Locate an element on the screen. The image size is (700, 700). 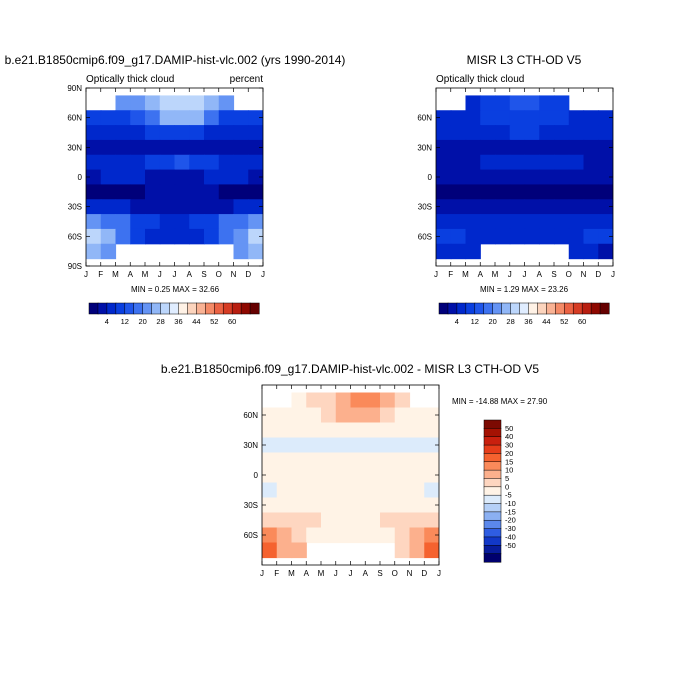
x-tick-label: A is located at coordinates (481, 274).